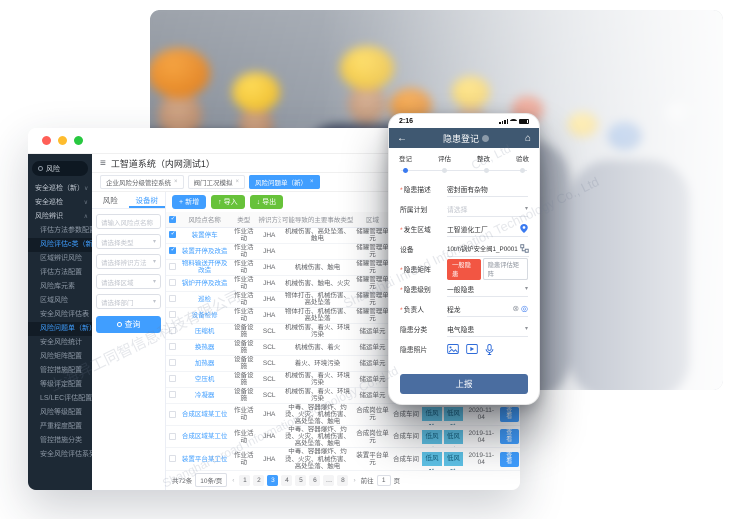 Image resolution: width=738 pixels, height=519 pixels. What do you see at coordinates (204, 459) in the screenshot?
I see `risk-name-link: 装置平台某工位` at bounding box center [204, 459].